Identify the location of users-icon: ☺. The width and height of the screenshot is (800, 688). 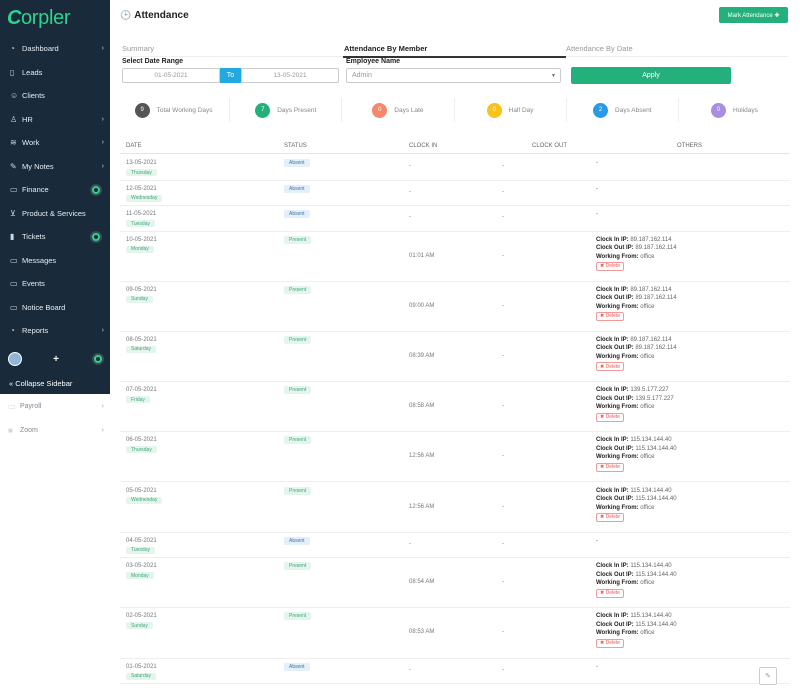
(14, 96).